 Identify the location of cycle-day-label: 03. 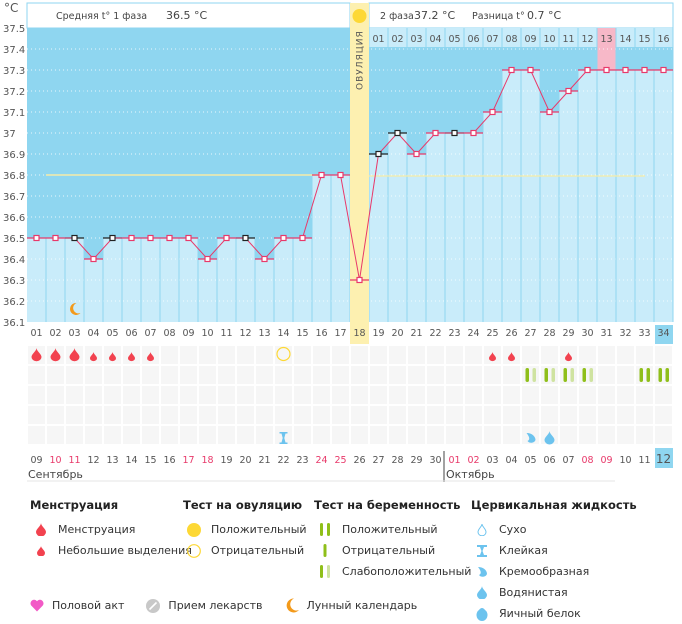
(74, 333).